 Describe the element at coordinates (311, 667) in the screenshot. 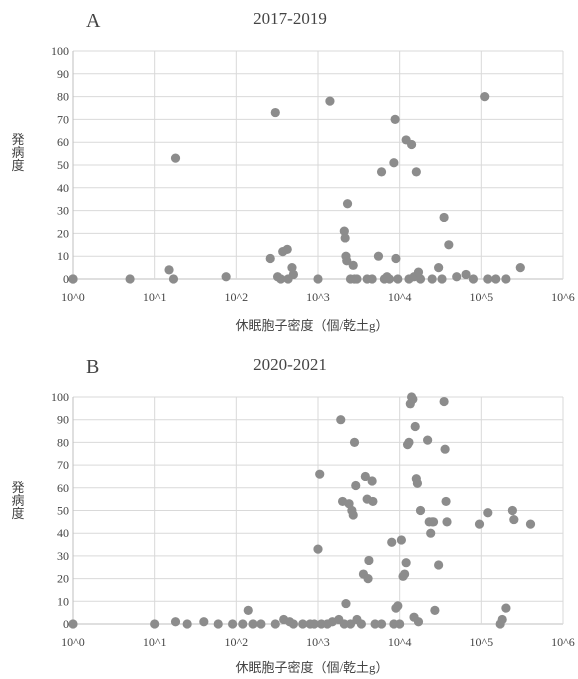

I see `panel-b-x-axis-label: 休眠胞子密度（個/乾土g）` at that location.